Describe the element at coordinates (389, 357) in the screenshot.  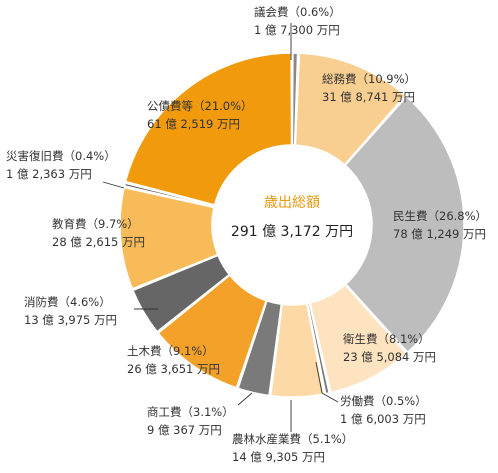
I see `slice-label-amount-4: 23 億 5,084 万円` at that location.